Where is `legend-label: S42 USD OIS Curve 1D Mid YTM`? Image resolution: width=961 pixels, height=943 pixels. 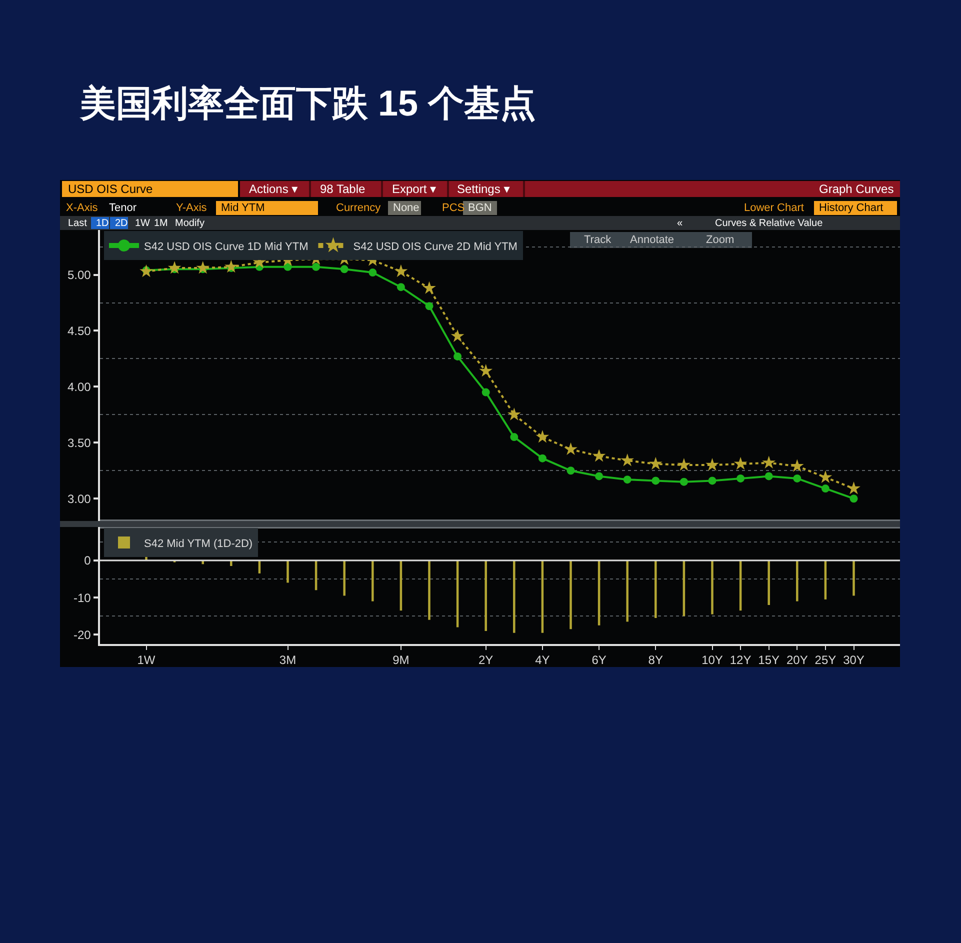 legend-label: S42 USD OIS Curve 1D Mid YTM is located at coordinates (226, 246).